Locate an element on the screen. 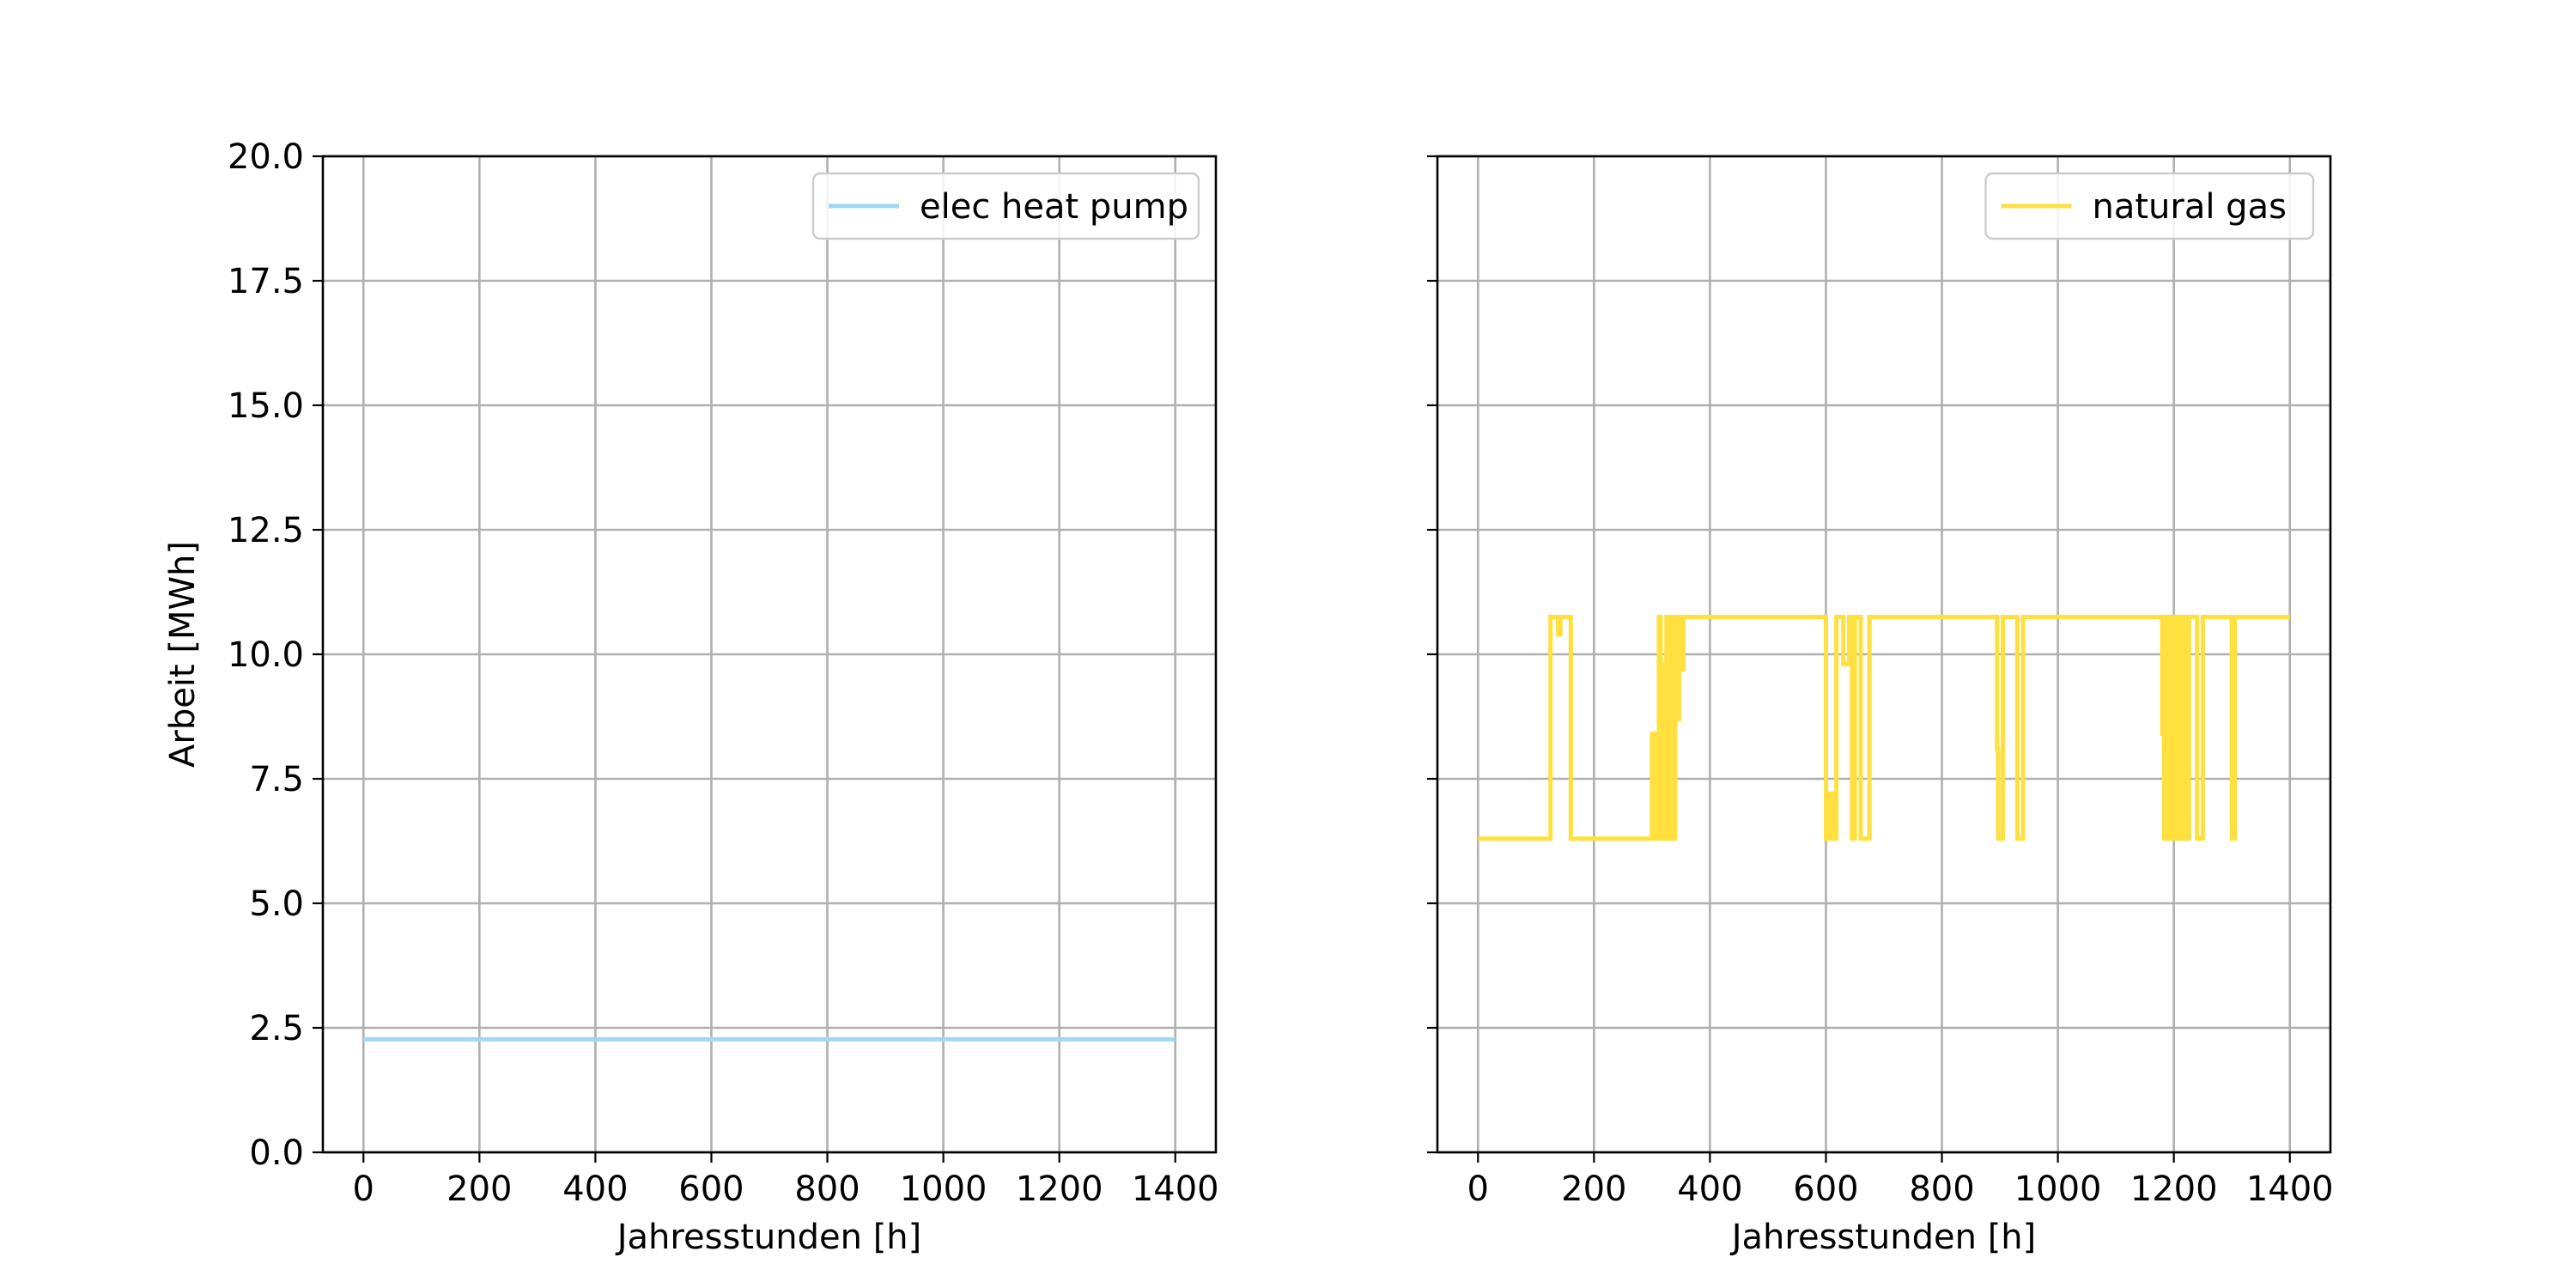 The width and height of the screenshot is (2576, 1288). y-tick-label: 5.0 is located at coordinates (276, 904).